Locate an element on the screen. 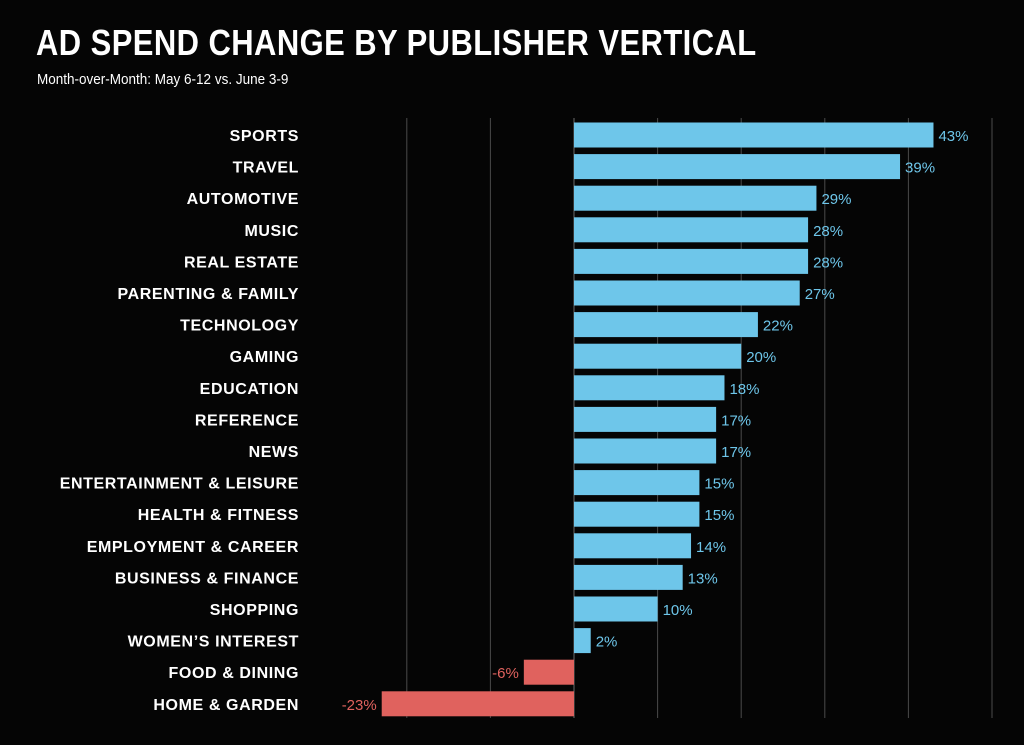 The image size is (1024, 745). data-label: -6% is located at coordinates (505, 673).